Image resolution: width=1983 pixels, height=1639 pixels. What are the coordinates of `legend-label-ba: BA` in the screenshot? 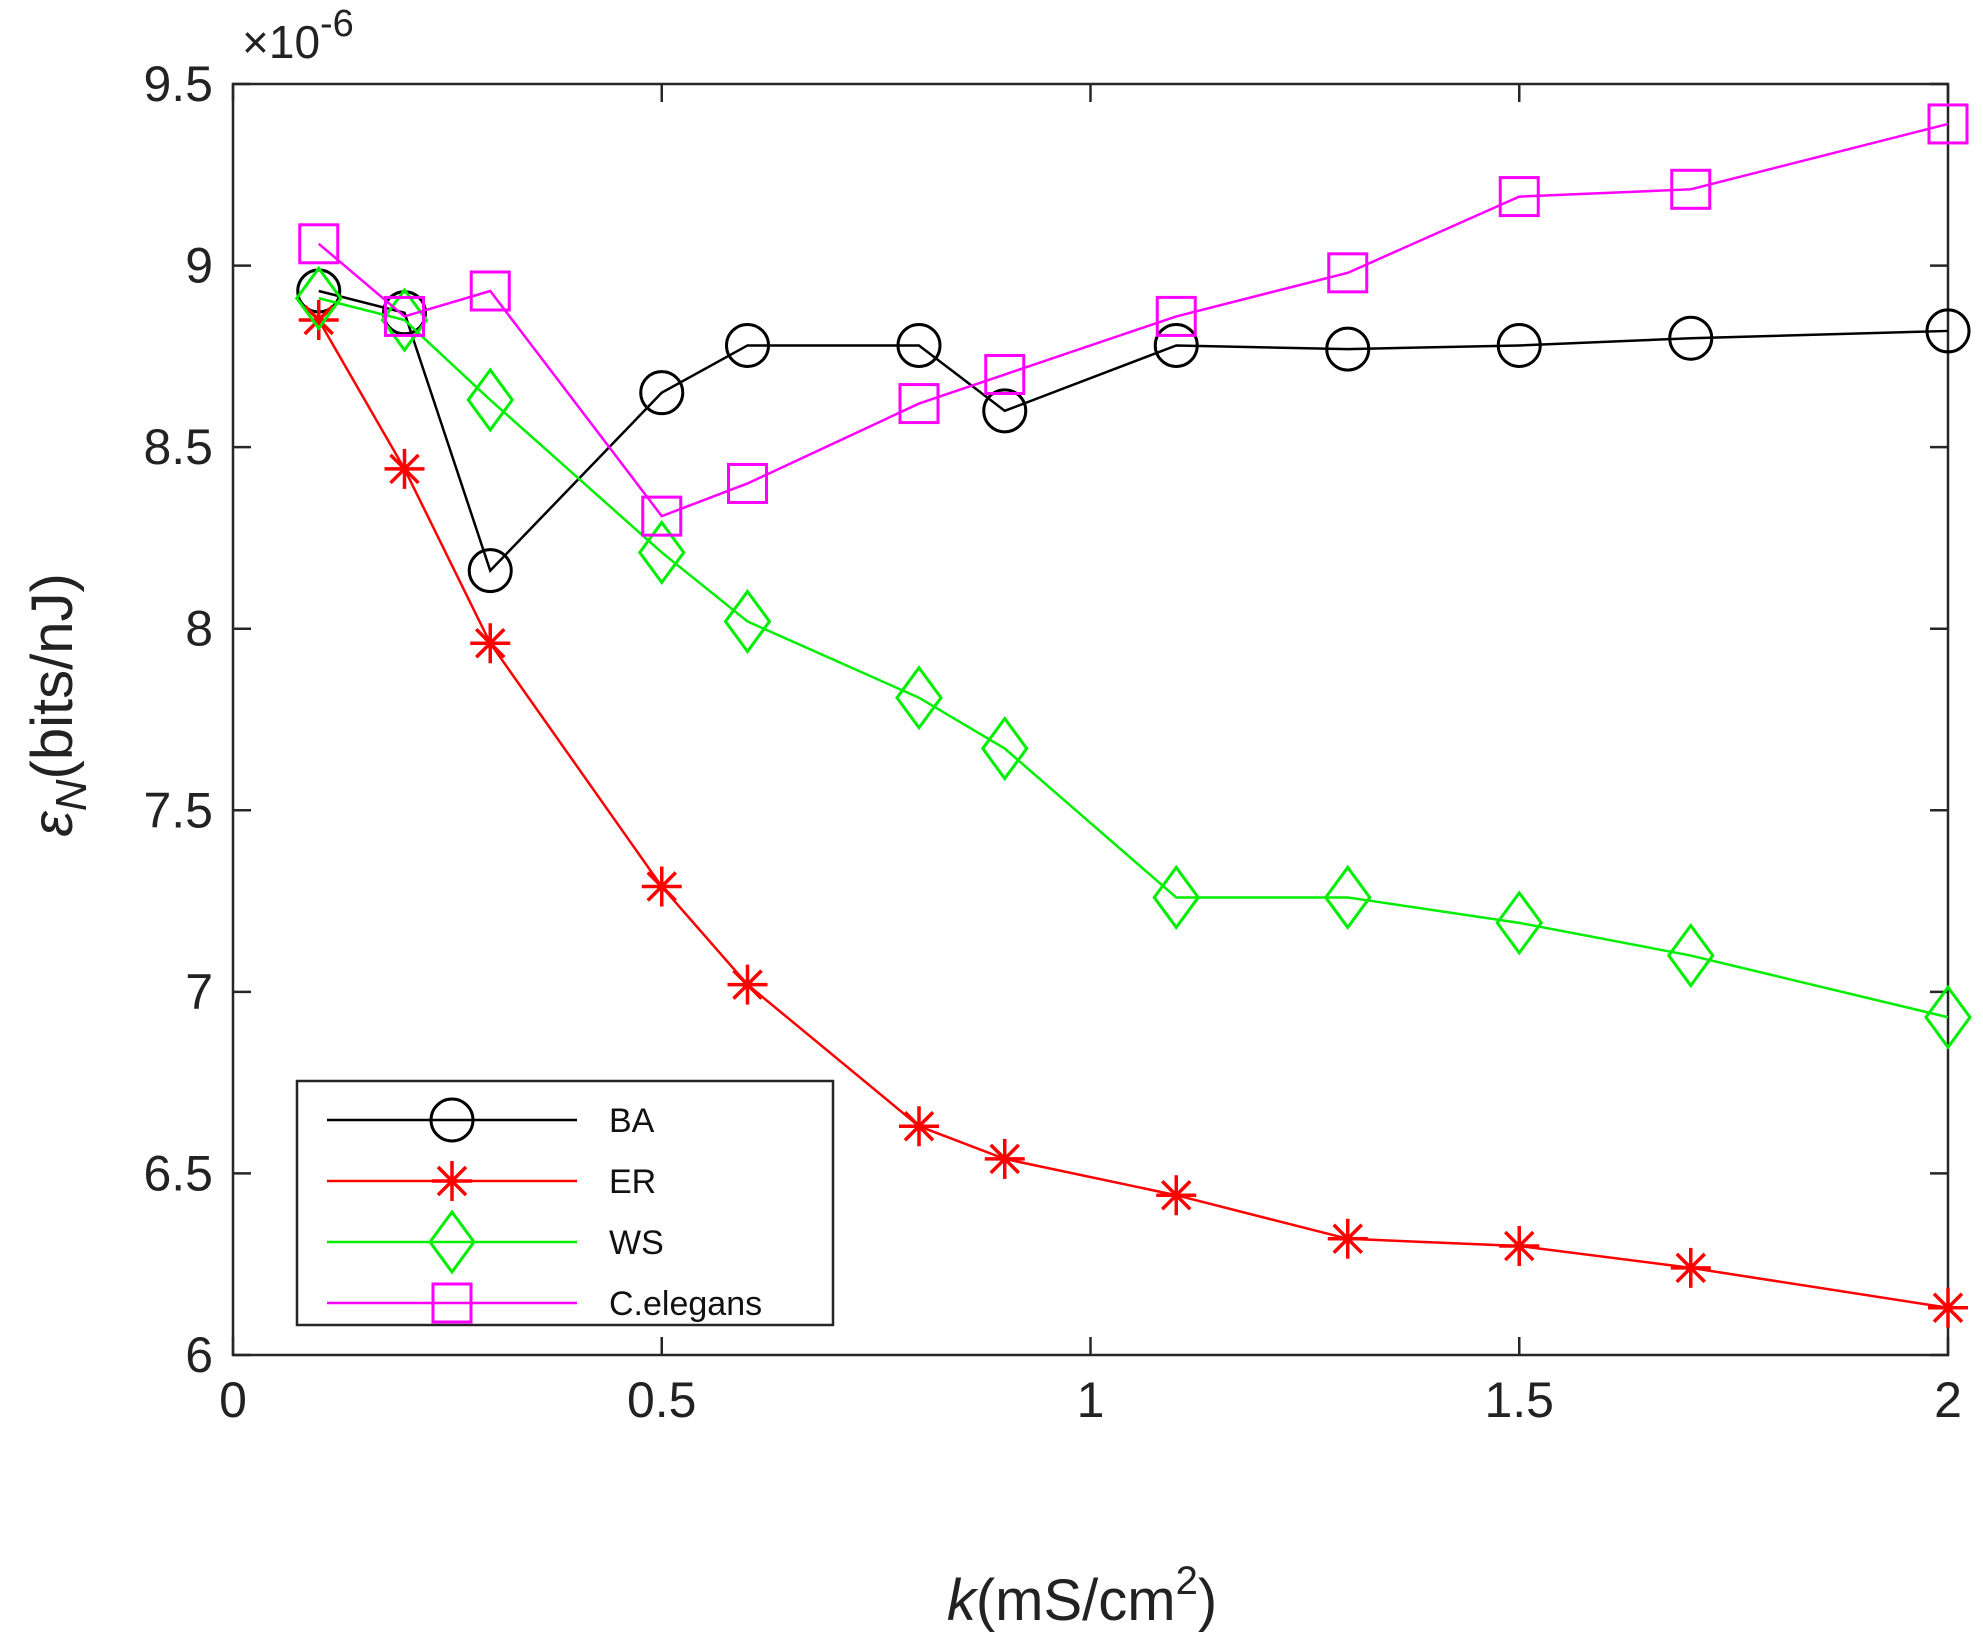 It's located at (632, 1121).